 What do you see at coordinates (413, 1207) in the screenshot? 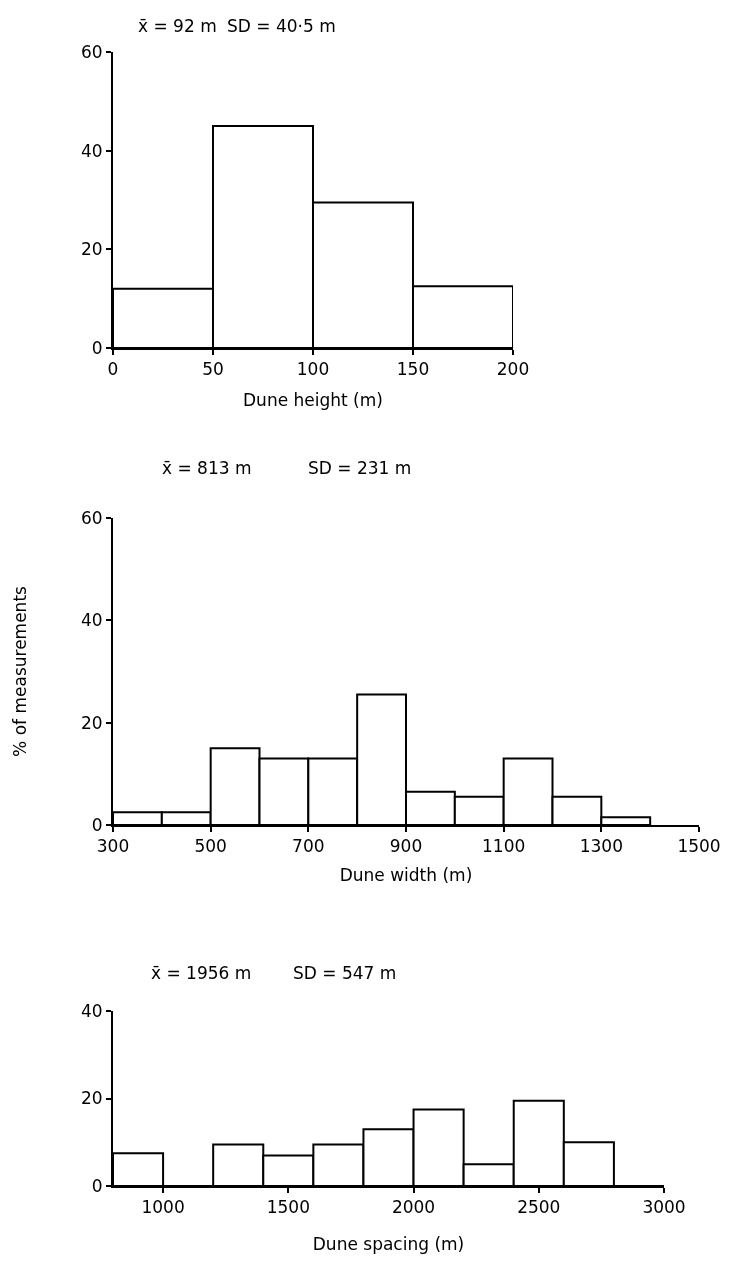
I see `x-tick-label: 2000` at bounding box center [413, 1207].